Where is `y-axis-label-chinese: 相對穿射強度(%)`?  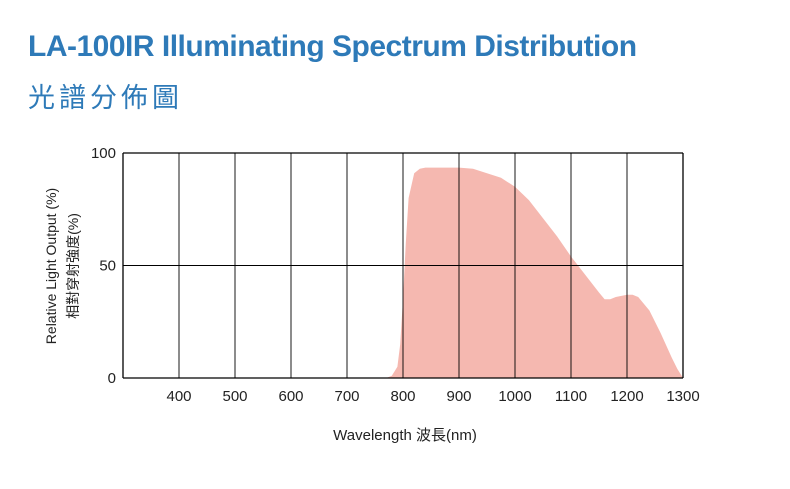
y-axis-label-chinese: 相對穿射強度(%) is located at coordinates (73, 266).